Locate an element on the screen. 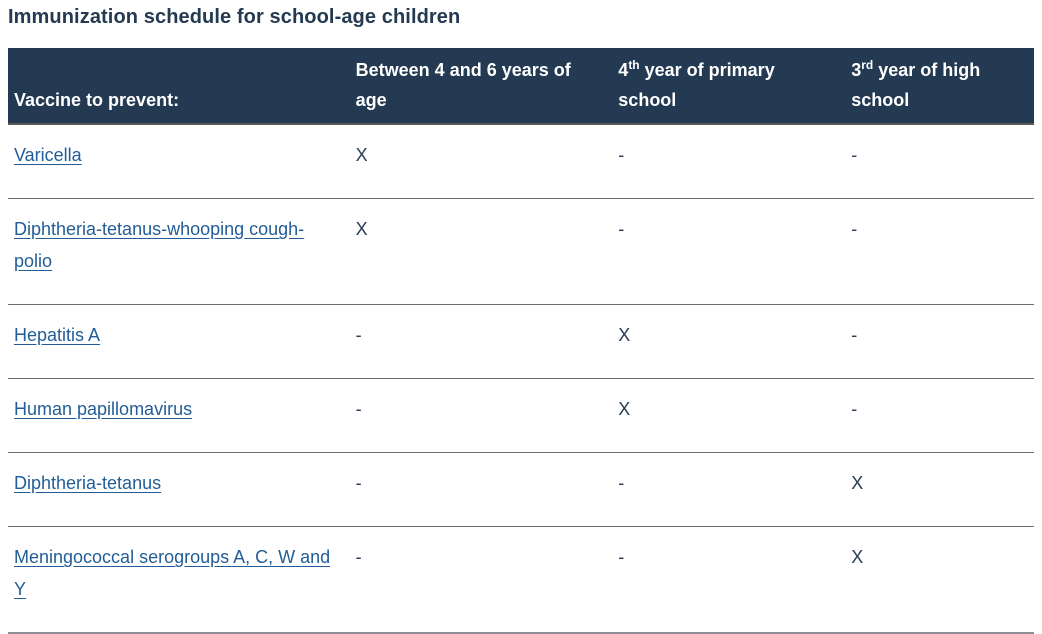 This screenshot has width=1042, height=634. column-header-label: 3 is located at coordinates (856, 70).